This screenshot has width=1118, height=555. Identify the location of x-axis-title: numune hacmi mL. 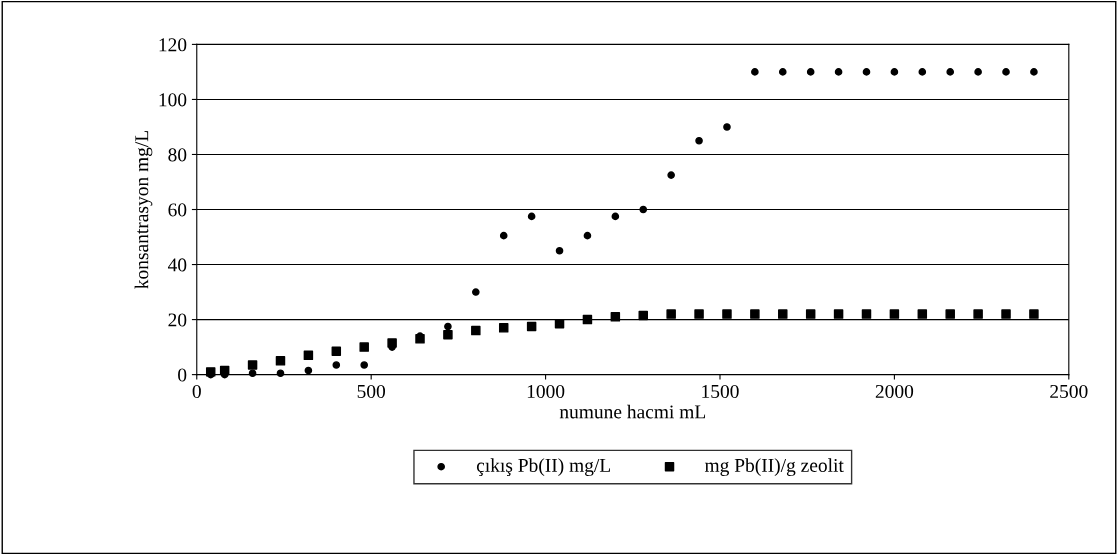
(632, 411).